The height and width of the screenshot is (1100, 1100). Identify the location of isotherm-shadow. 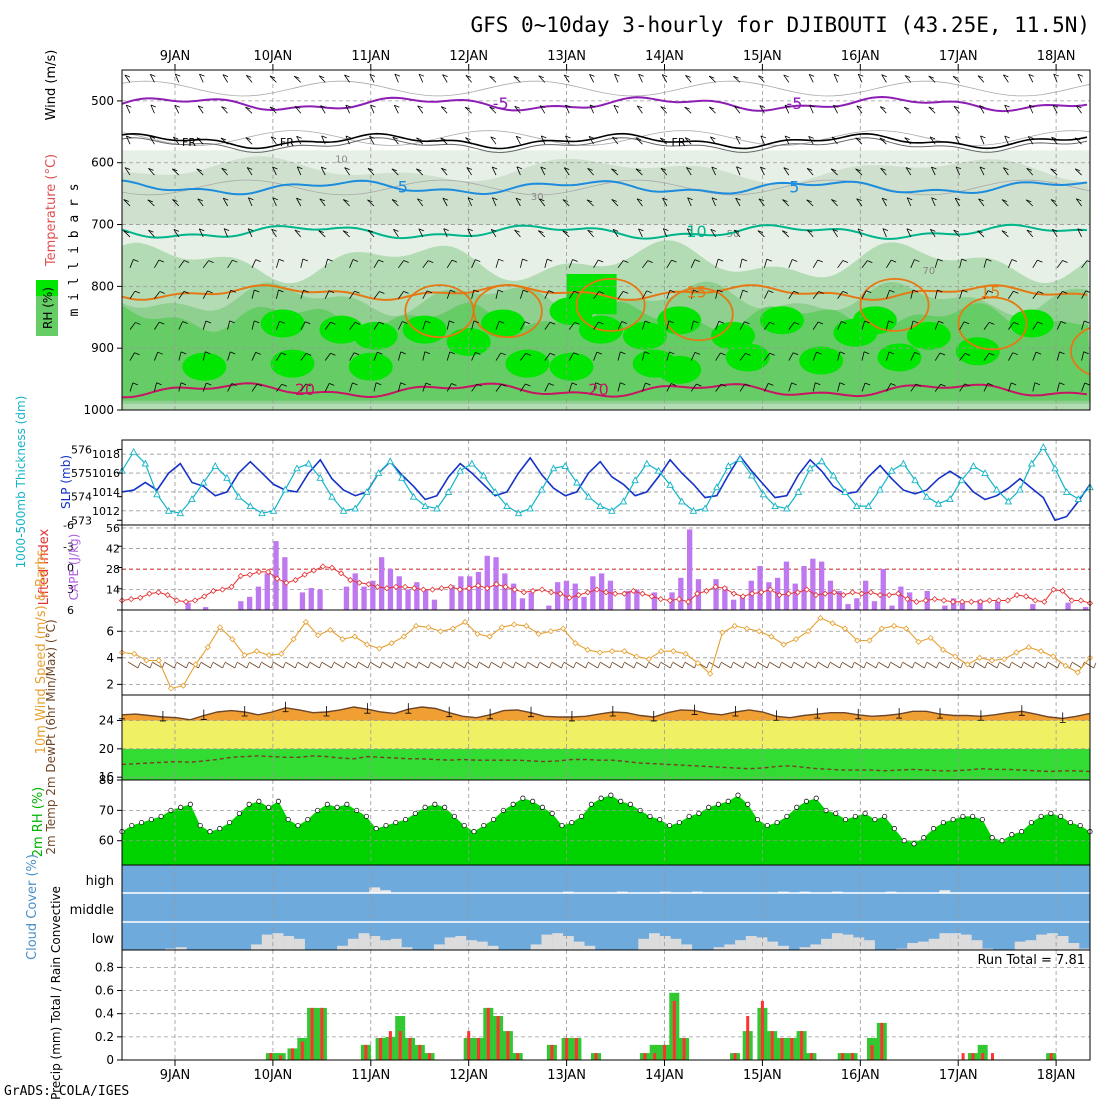
(605, 145).